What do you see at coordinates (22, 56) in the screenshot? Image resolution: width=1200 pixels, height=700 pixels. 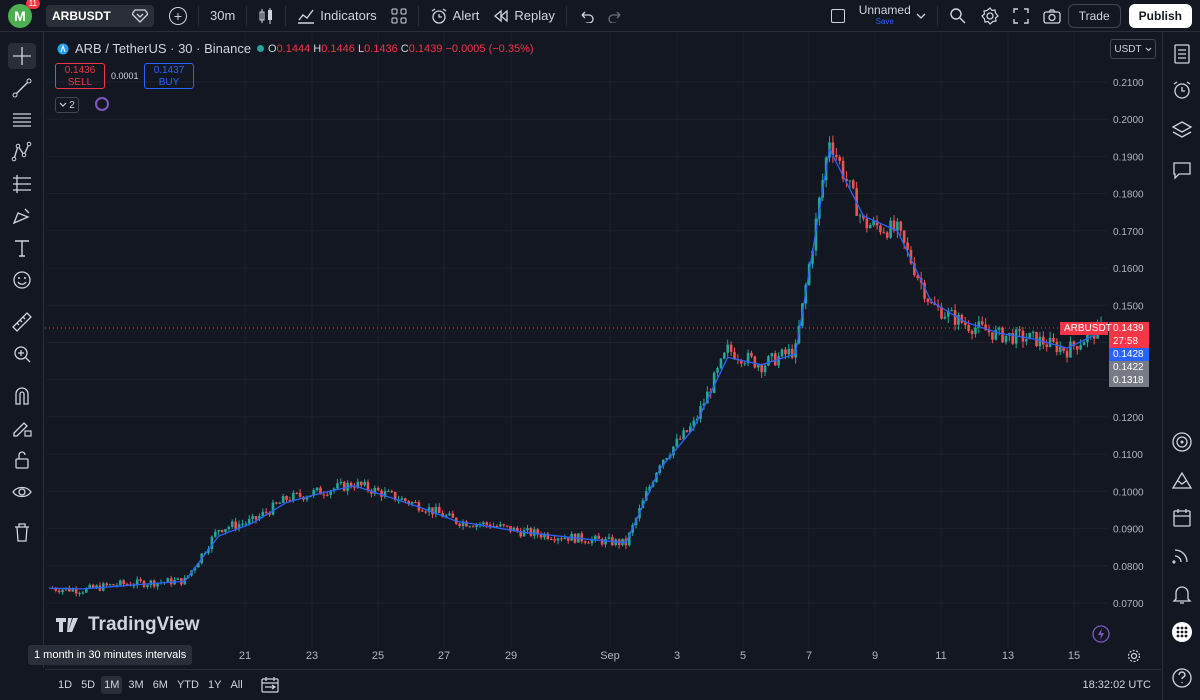 I see `crosshair-tool` at bounding box center [22, 56].